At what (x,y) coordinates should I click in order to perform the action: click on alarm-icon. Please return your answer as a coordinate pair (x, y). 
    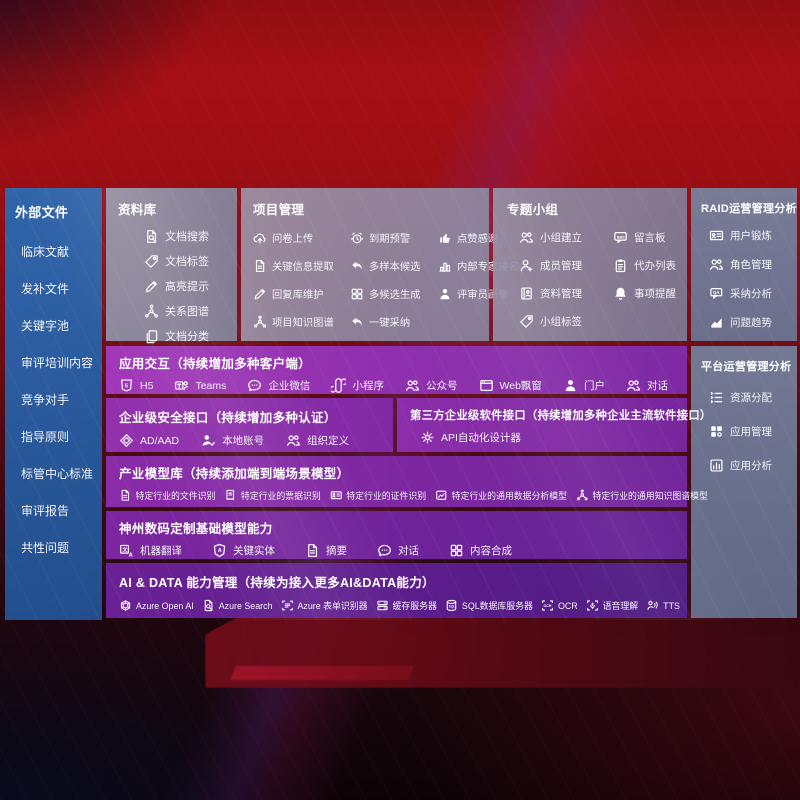
    Looking at the image, I should click on (357, 238).